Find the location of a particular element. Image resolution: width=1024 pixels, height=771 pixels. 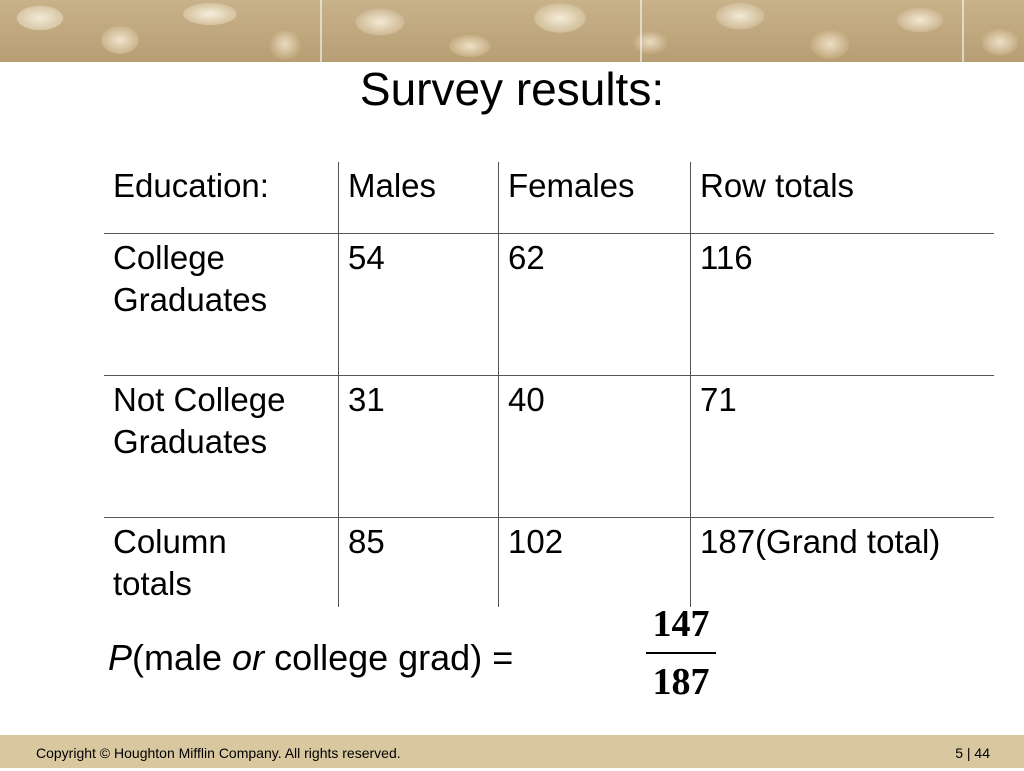

cell-males: 54 is located at coordinates (418, 304).